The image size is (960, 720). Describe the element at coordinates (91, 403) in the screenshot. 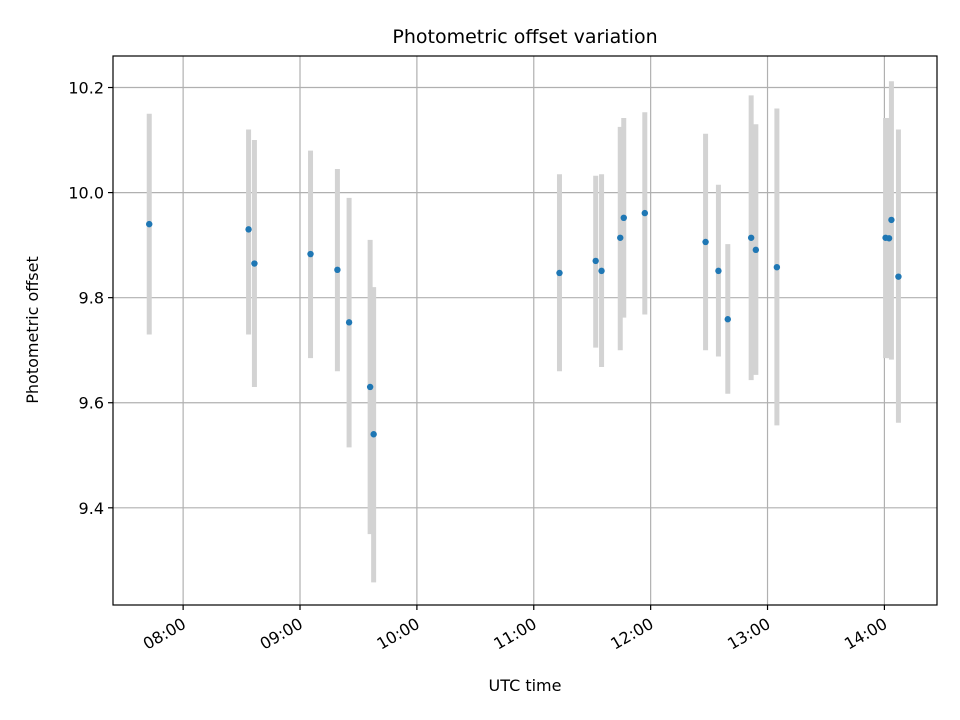

I see `y-tick-label: 9.6` at that location.